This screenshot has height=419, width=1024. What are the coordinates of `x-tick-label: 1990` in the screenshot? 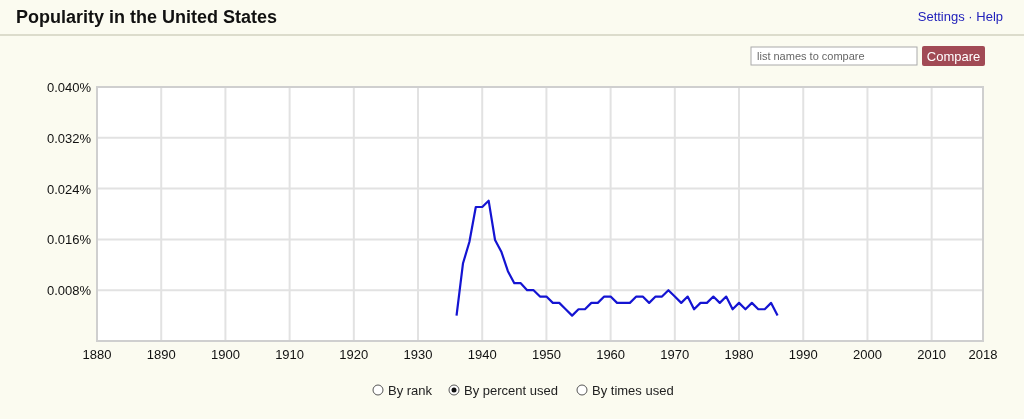 It's located at (803, 354).